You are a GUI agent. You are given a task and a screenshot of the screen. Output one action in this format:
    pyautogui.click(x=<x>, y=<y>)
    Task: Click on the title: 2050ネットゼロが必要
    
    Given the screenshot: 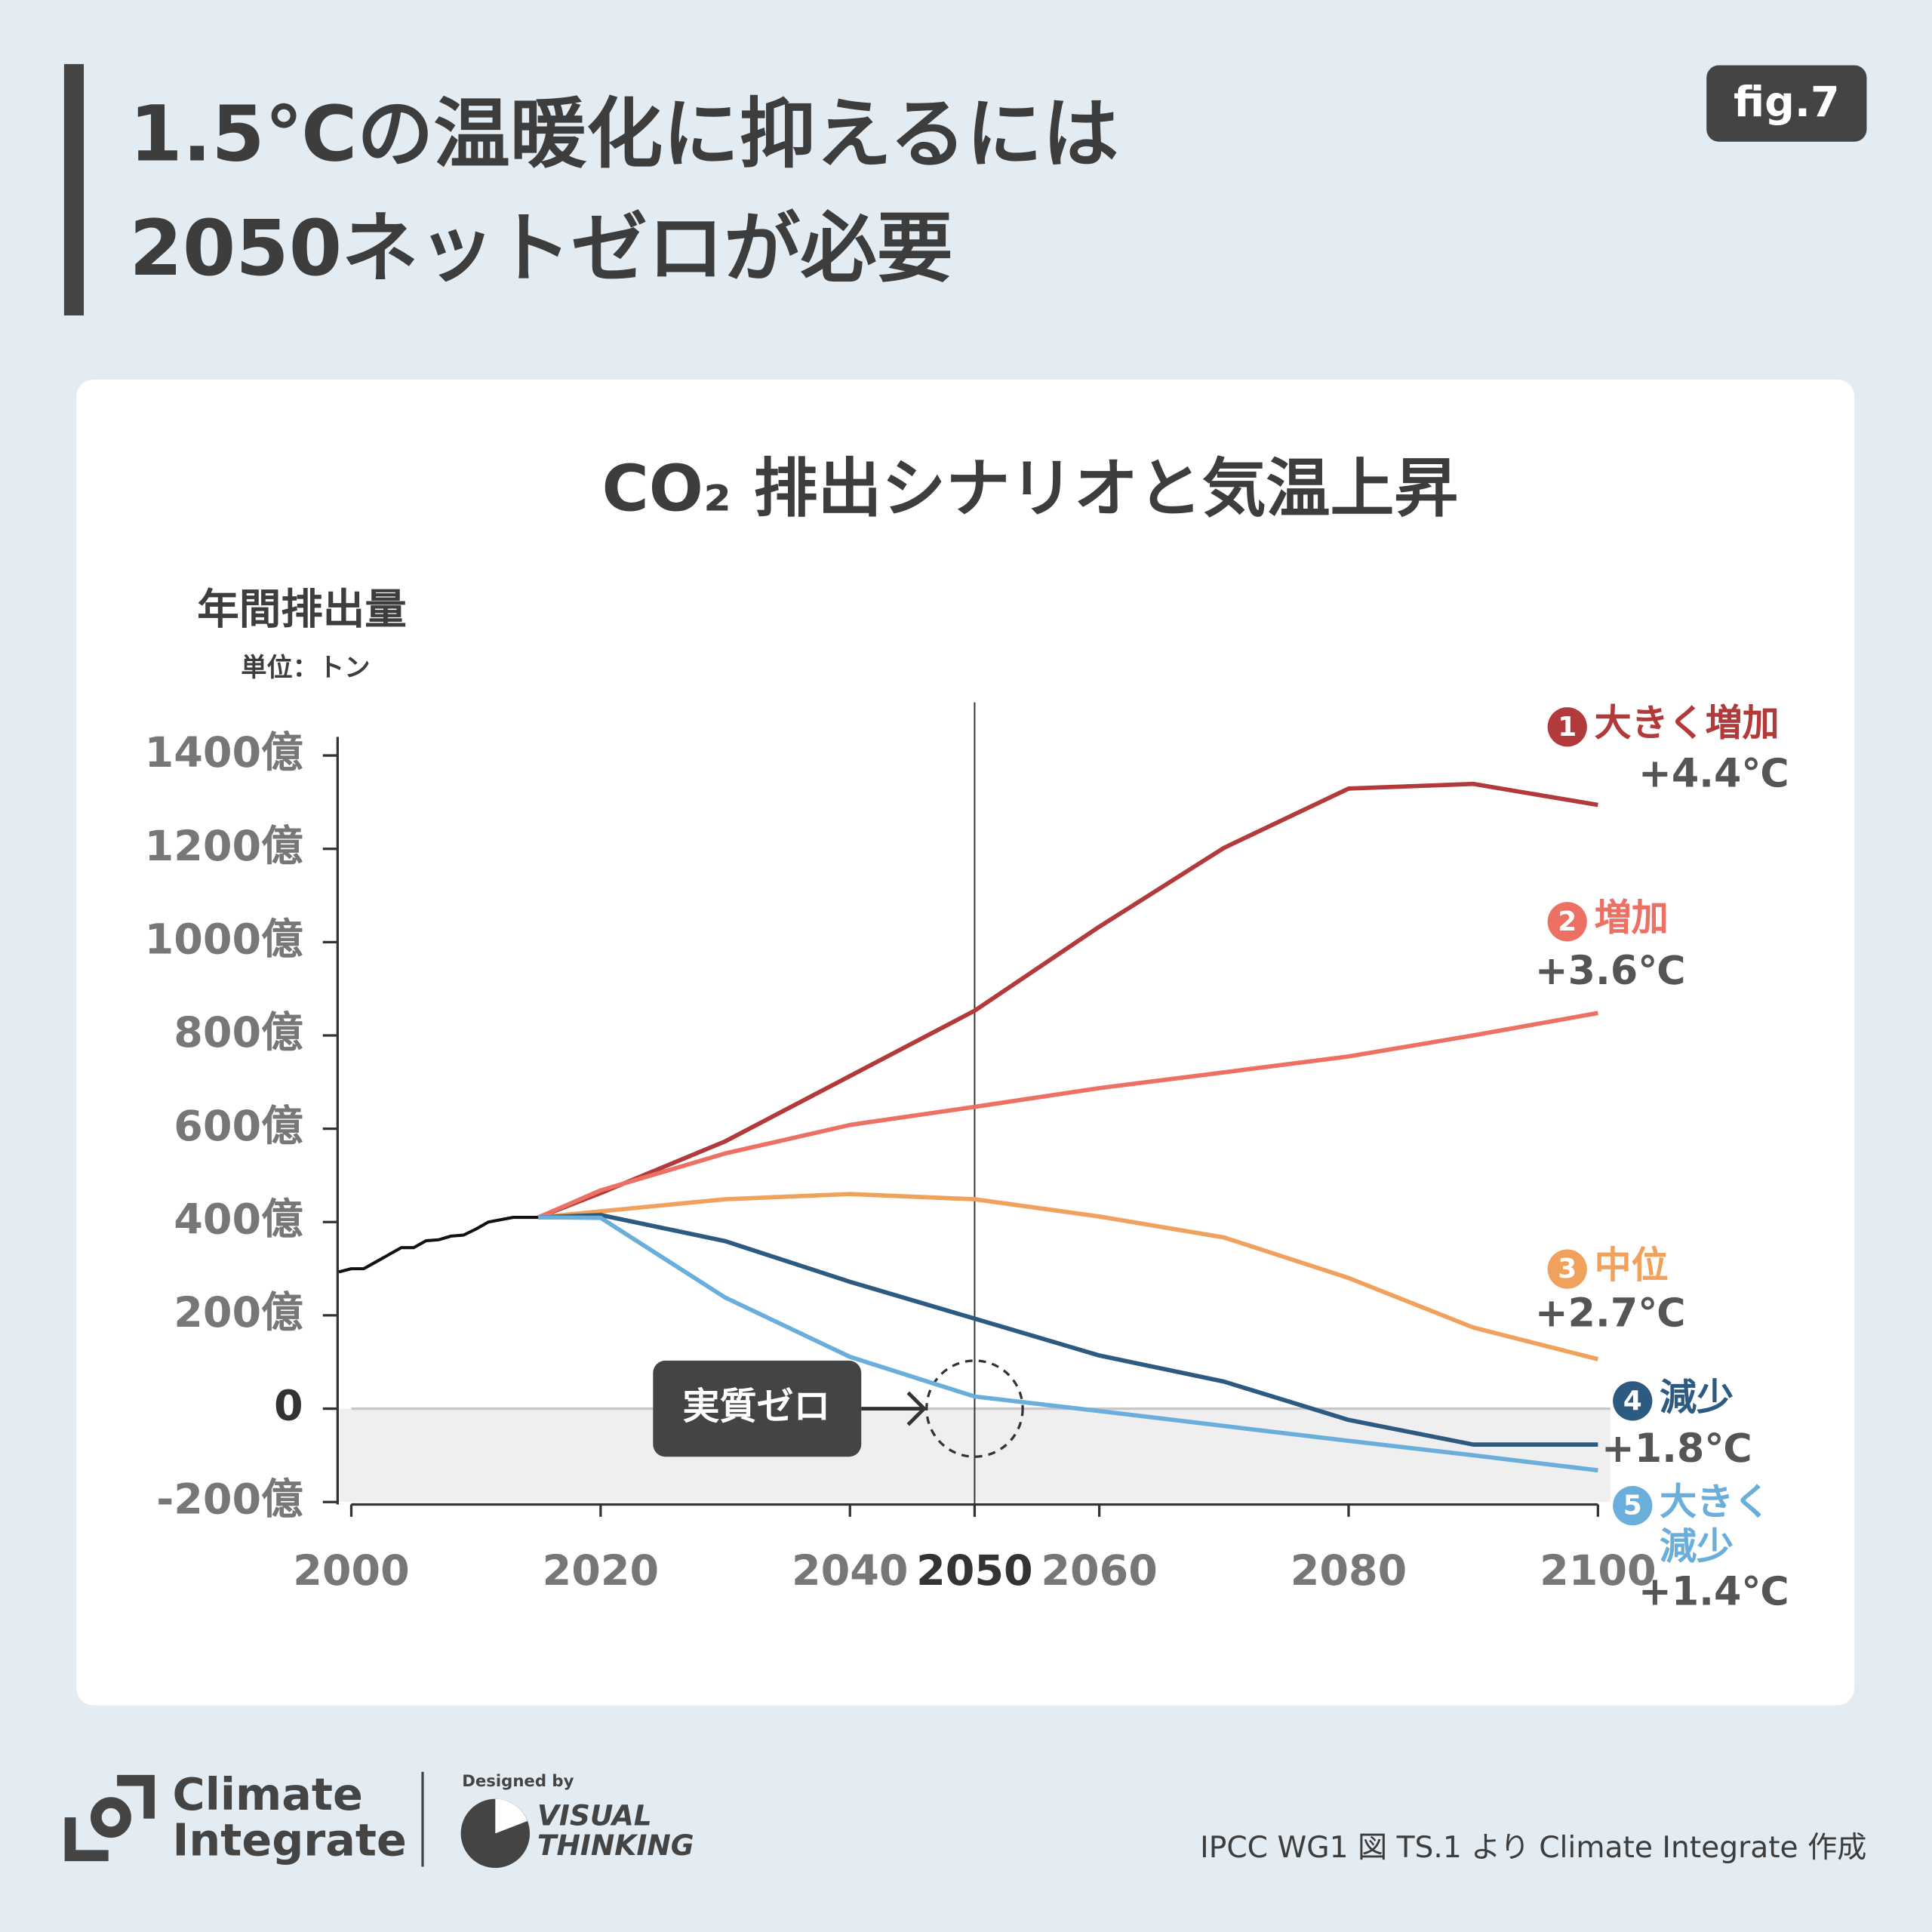 What is the action you would take?
    pyautogui.click(x=540, y=248)
    